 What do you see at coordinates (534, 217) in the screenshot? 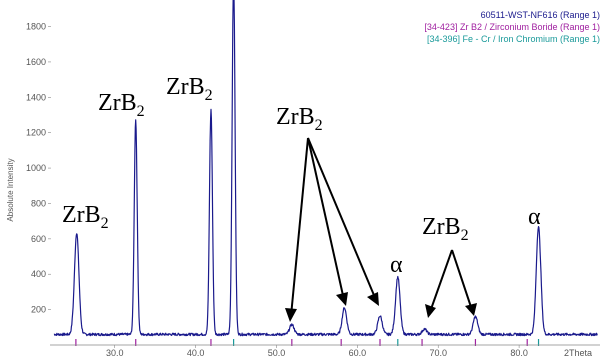
I see `annotation-alpha-2: α` at bounding box center [534, 217].